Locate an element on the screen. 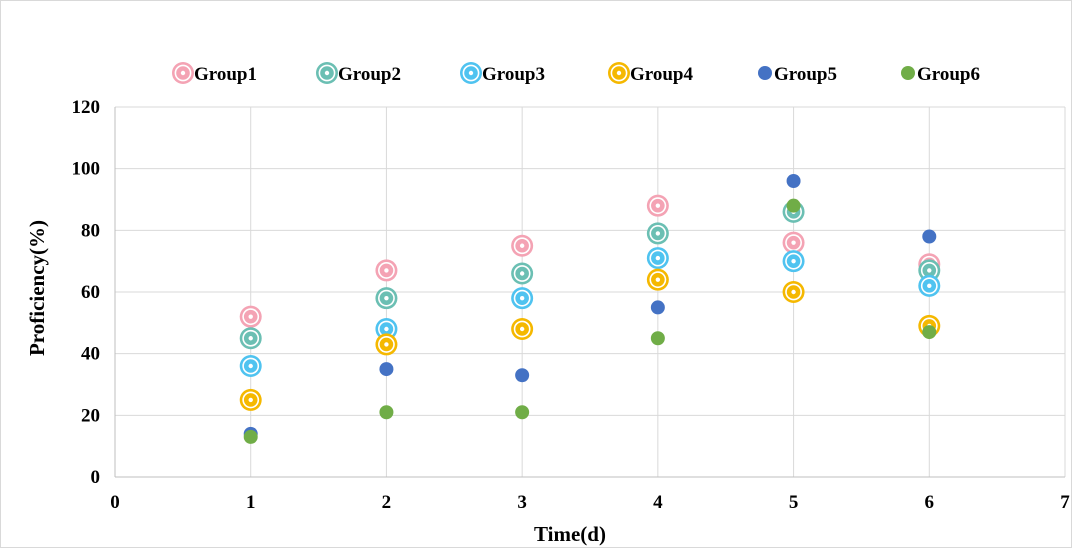 The width and height of the screenshot is (1072, 548). legend-item-group4: Group4 is located at coordinates (651, 73).